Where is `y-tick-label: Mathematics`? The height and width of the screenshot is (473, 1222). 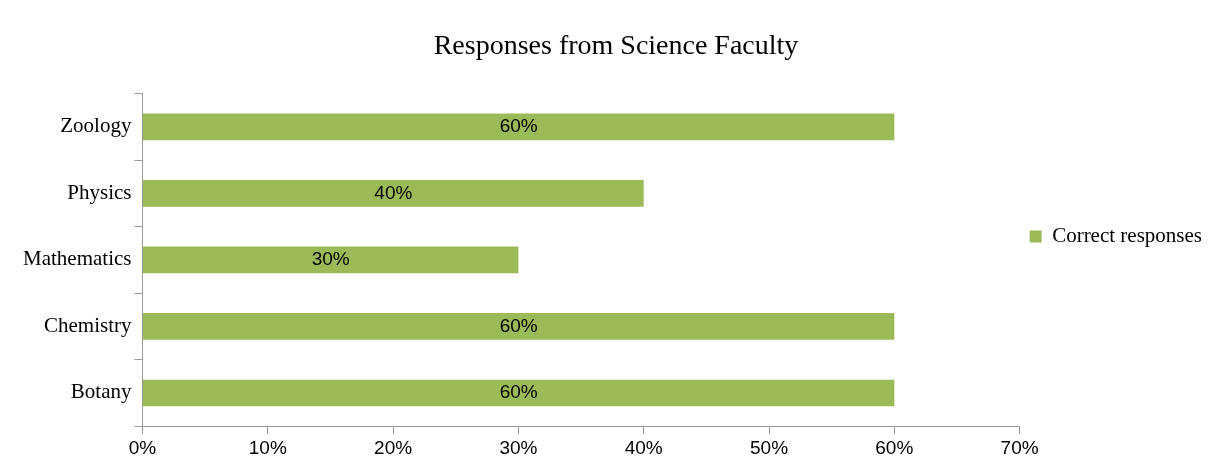
y-tick-label: Mathematics is located at coordinates (77, 258).